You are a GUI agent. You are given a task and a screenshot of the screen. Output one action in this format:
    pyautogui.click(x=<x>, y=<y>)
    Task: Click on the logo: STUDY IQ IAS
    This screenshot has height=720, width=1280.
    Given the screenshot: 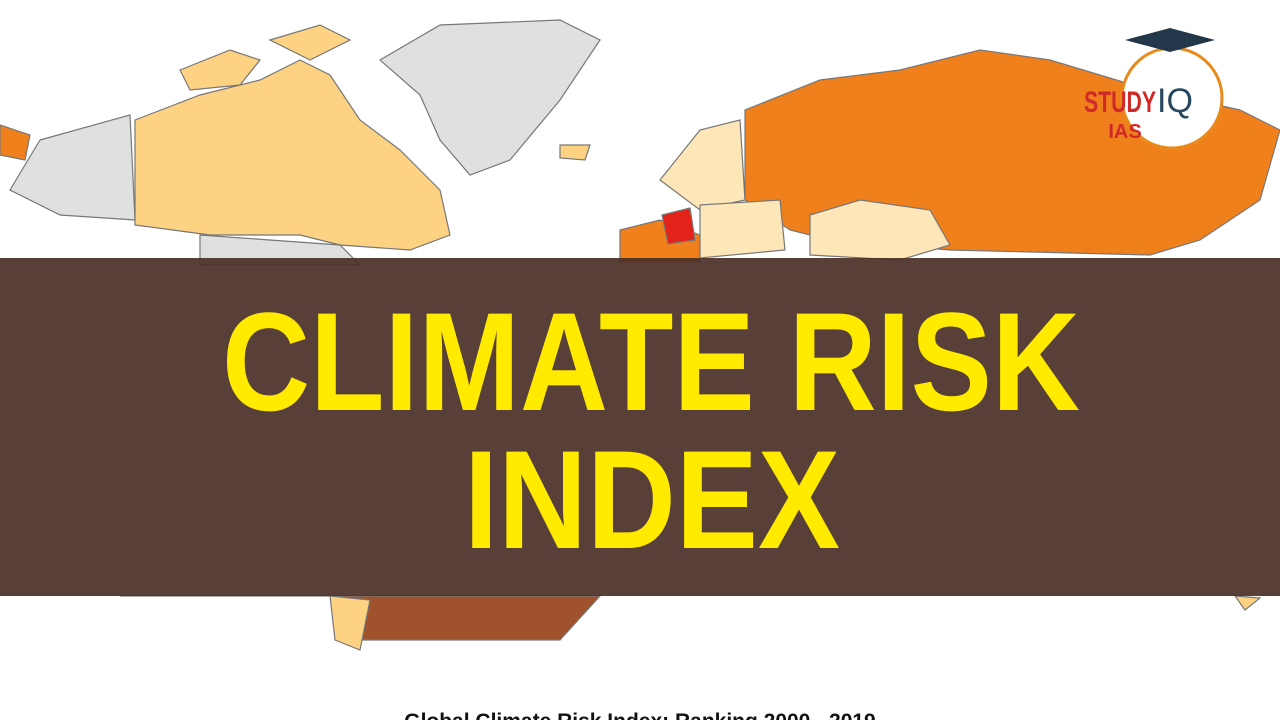 What is the action you would take?
    pyautogui.click(x=1154, y=89)
    